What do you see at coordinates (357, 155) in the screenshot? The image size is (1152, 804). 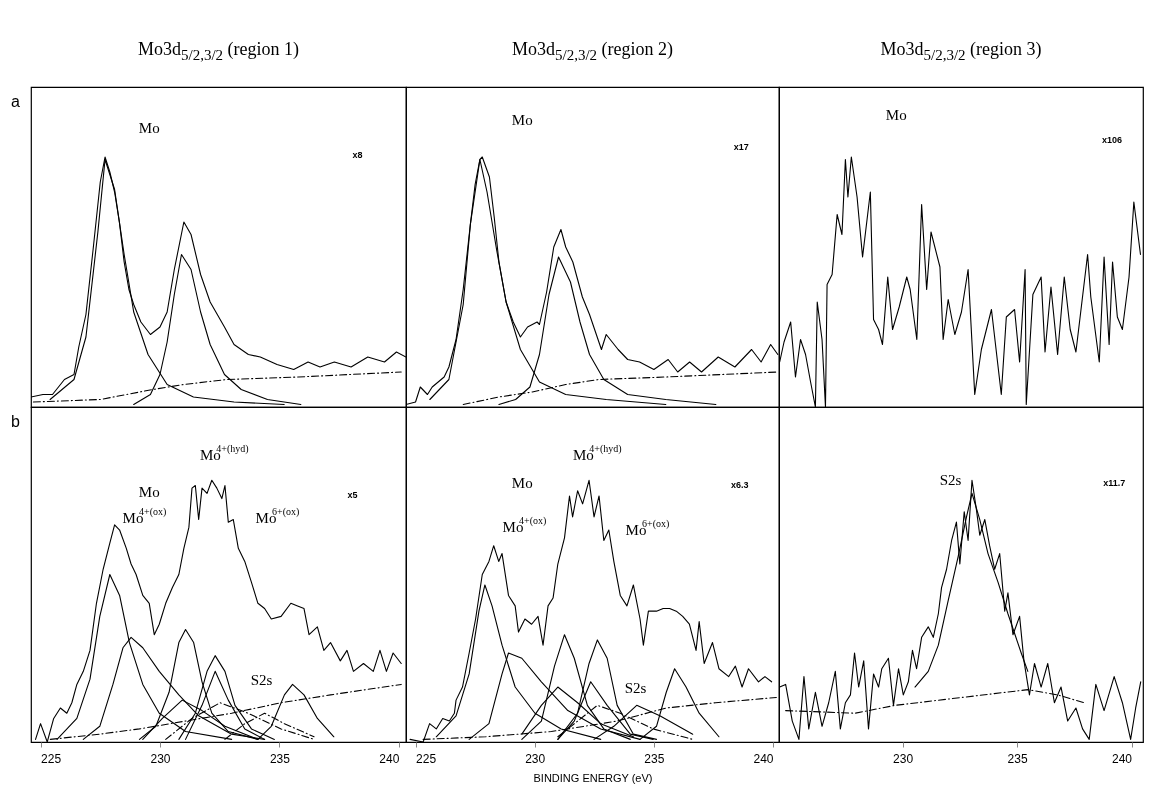 I see `annotation: x8` at bounding box center [357, 155].